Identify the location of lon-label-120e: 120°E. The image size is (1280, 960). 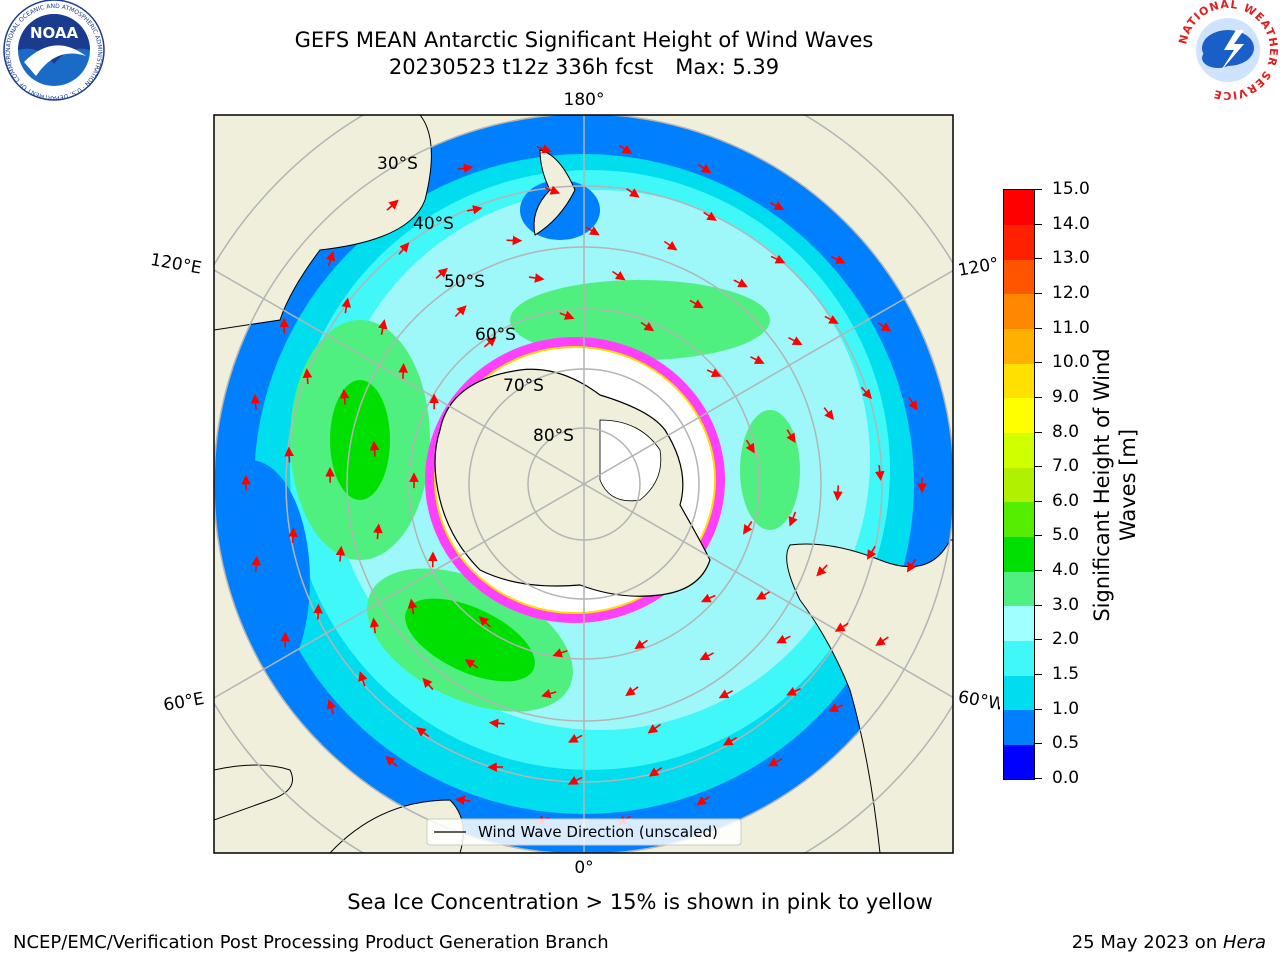
(176, 264).